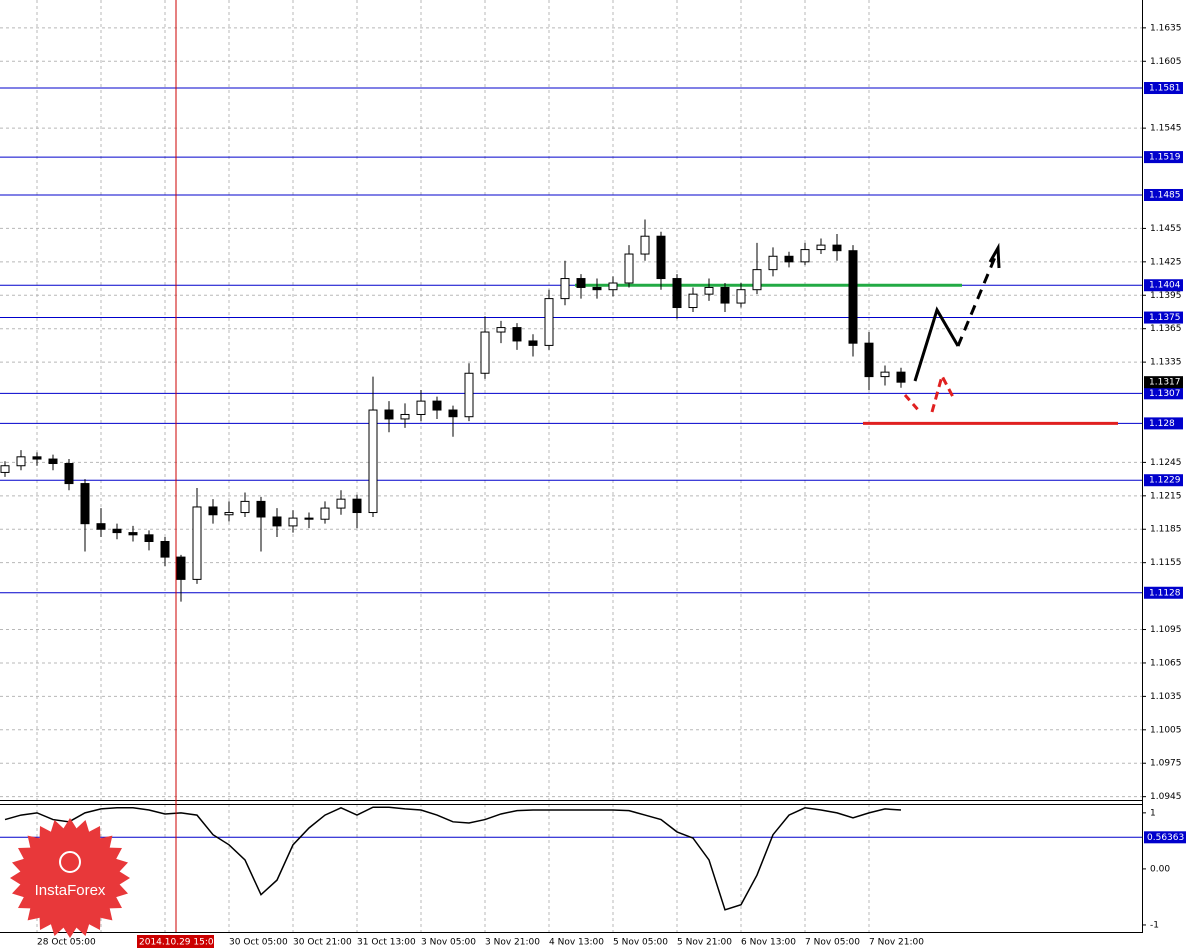  Describe the element at coordinates (322, 943) in the screenshot. I see `x-tick-label: 30 Oct 21:00` at that location.